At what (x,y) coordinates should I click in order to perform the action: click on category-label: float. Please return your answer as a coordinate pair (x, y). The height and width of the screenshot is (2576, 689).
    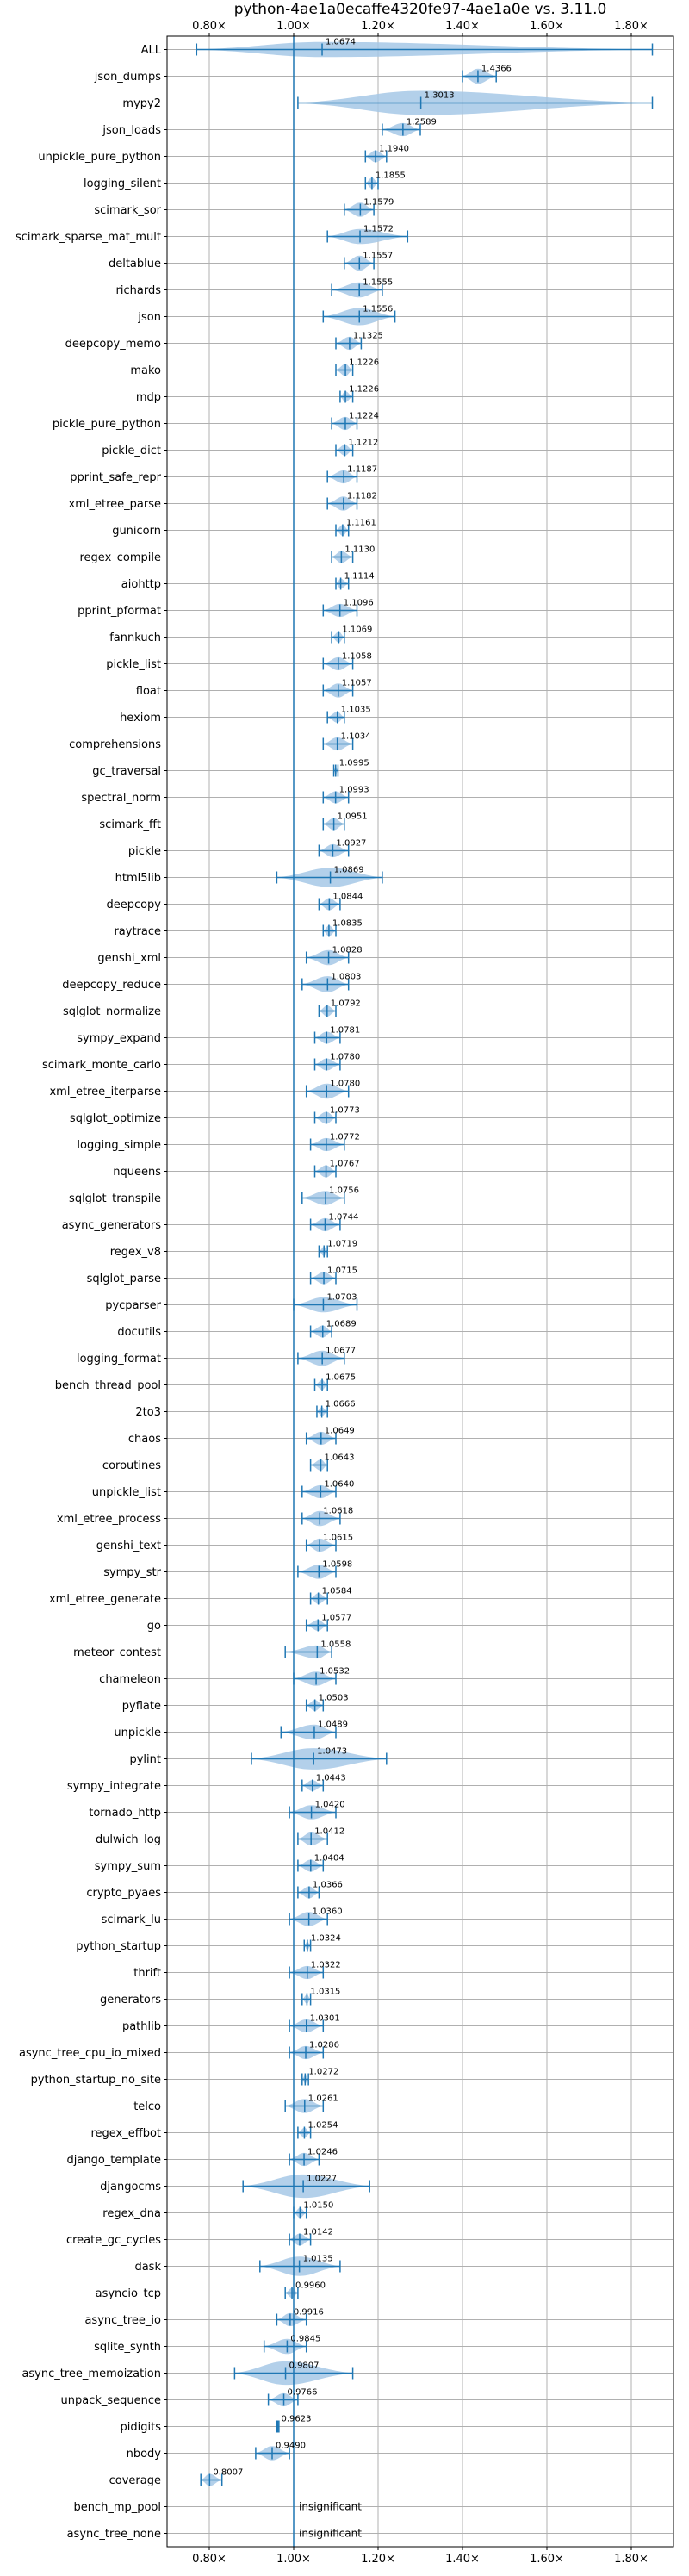
    Looking at the image, I should click on (148, 692).